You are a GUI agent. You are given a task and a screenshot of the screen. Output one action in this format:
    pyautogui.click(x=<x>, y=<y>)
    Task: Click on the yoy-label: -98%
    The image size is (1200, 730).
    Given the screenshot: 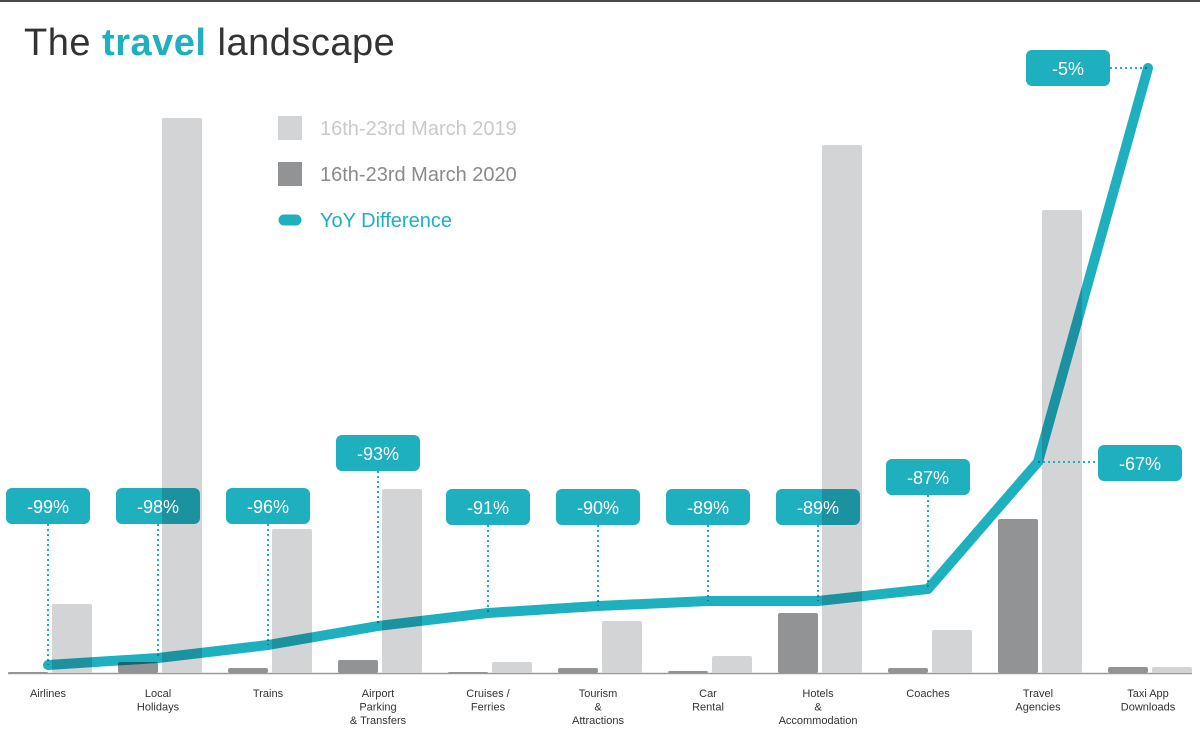 What is the action you would take?
    pyautogui.click(x=158, y=506)
    